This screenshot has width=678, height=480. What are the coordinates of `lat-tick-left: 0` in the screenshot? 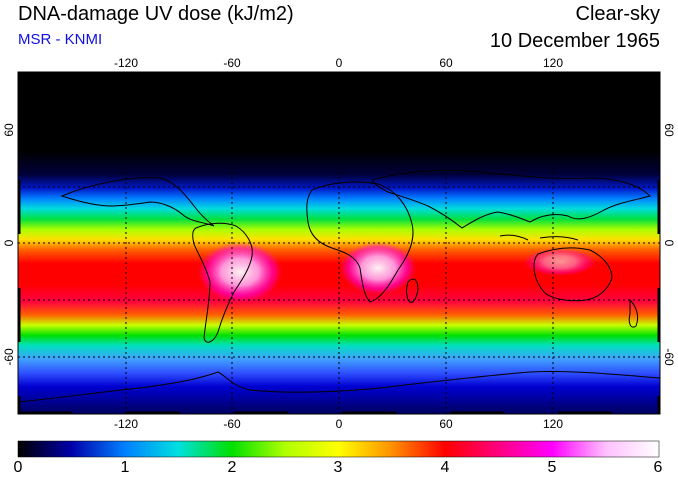 It's located at (9, 242).